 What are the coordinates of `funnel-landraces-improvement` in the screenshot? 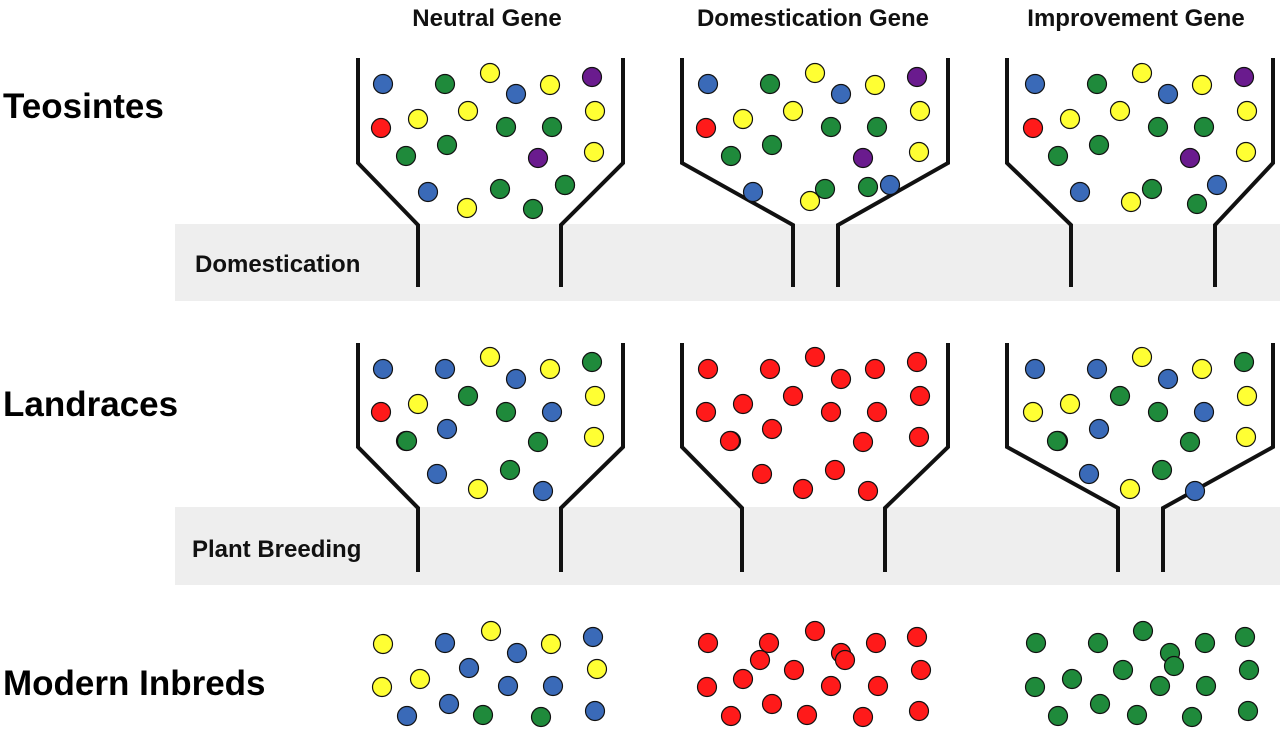 It's located at (1140, 457).